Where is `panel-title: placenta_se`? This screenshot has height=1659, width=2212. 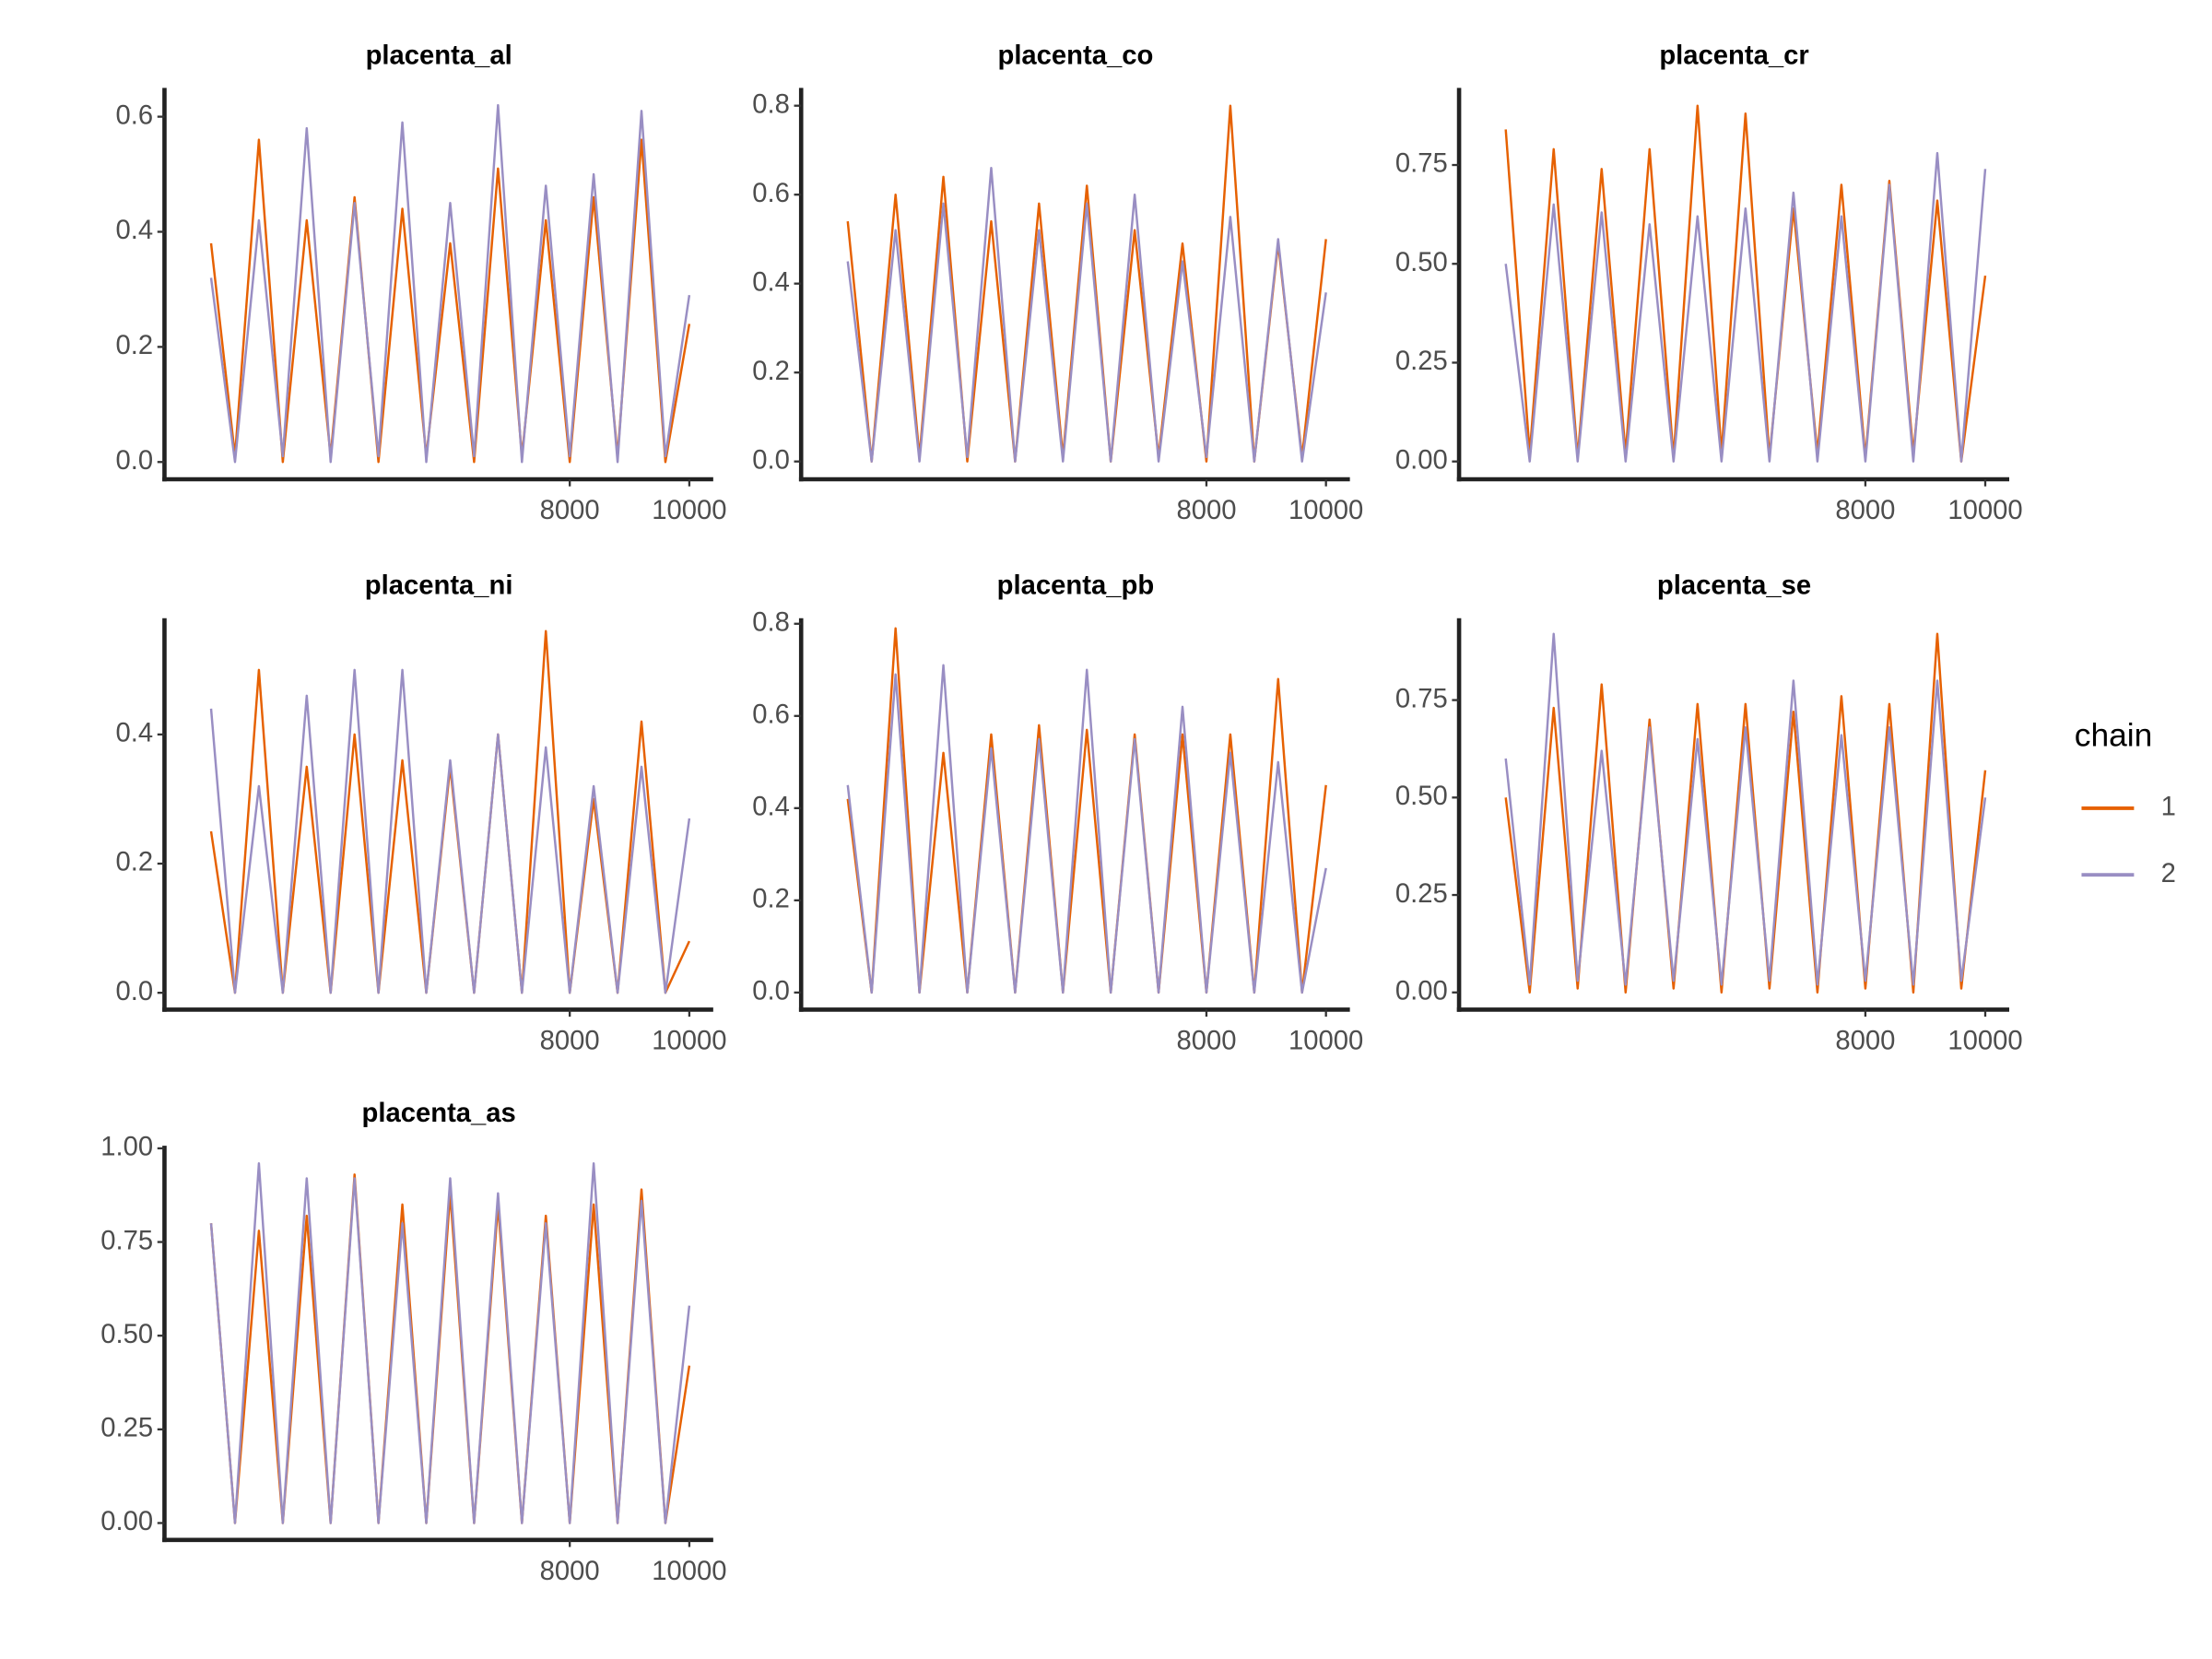
panel-title: placenta_se is located at coordinates (1734, 586).